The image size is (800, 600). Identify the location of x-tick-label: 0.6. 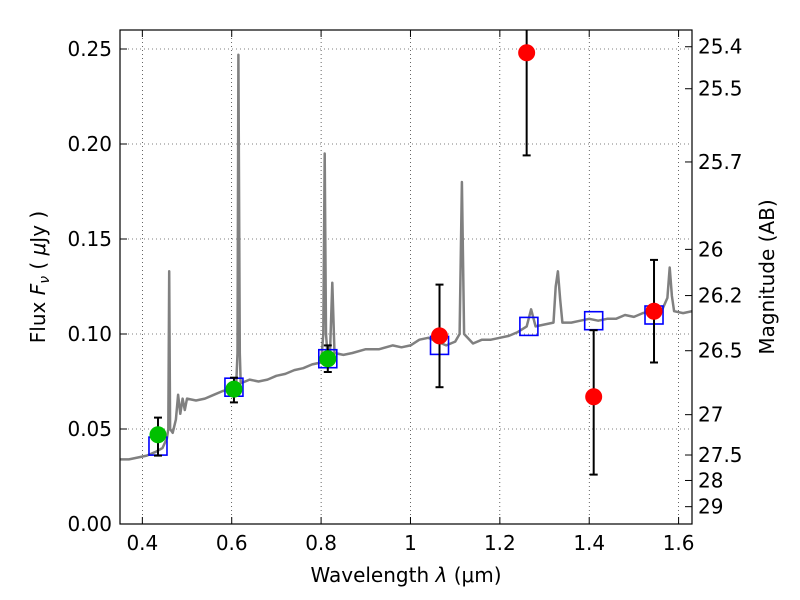
(232, 543).